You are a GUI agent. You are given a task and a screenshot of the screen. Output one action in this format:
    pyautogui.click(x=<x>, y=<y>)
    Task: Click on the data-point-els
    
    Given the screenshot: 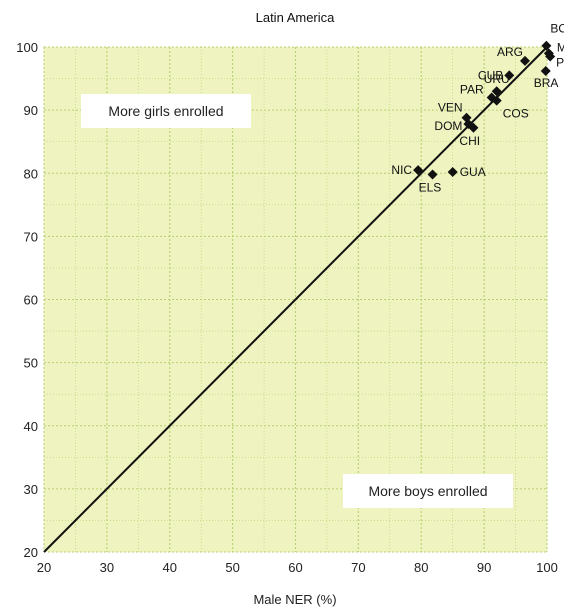 What is the action you would take?
    pyautogui.click(x=432, y=174)
    